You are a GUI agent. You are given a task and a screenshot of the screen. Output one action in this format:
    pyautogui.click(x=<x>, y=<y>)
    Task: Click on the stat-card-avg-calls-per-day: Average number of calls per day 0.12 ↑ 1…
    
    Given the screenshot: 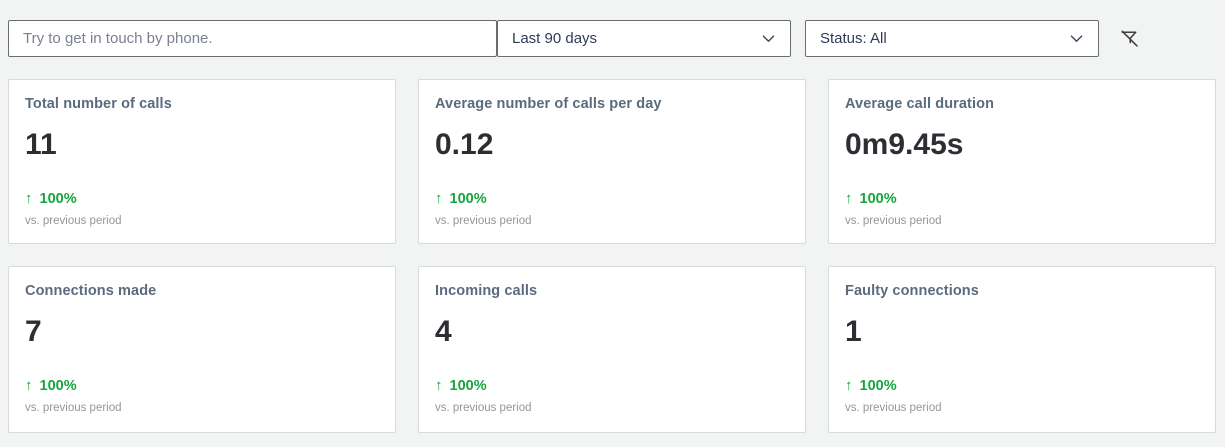 What is the action you would take?
    pyautogui.click(x=612, y=161)
    